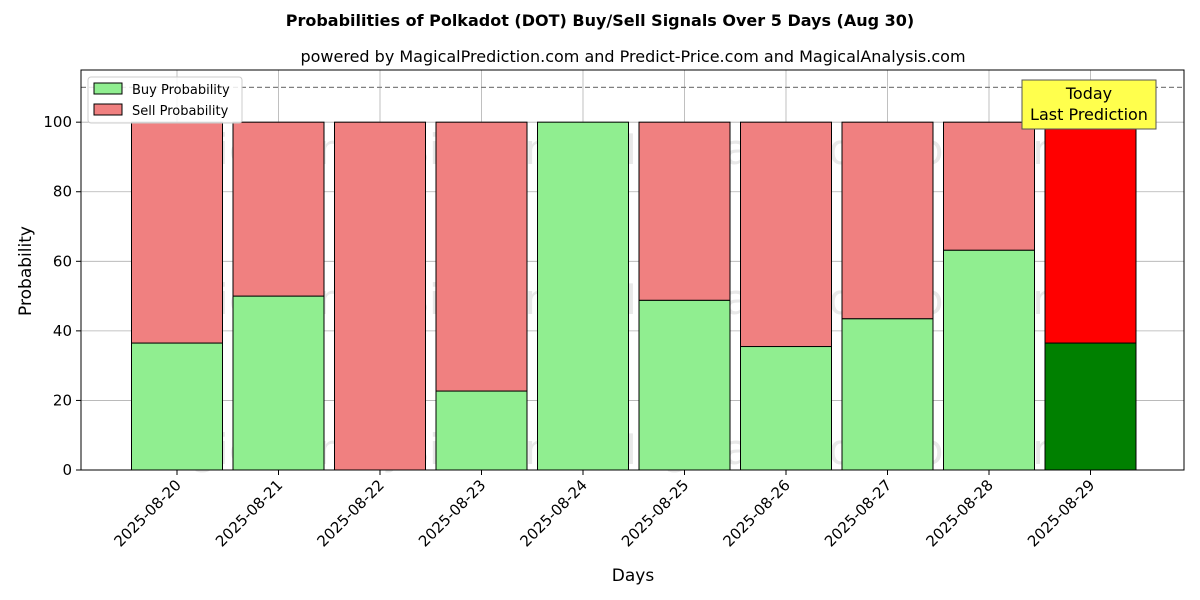 The width and height of the screenshot is (1200, 600). Describe the element at coordinates (62, 261) in the screenshot. I see `y-tick-label: 60` at that location.